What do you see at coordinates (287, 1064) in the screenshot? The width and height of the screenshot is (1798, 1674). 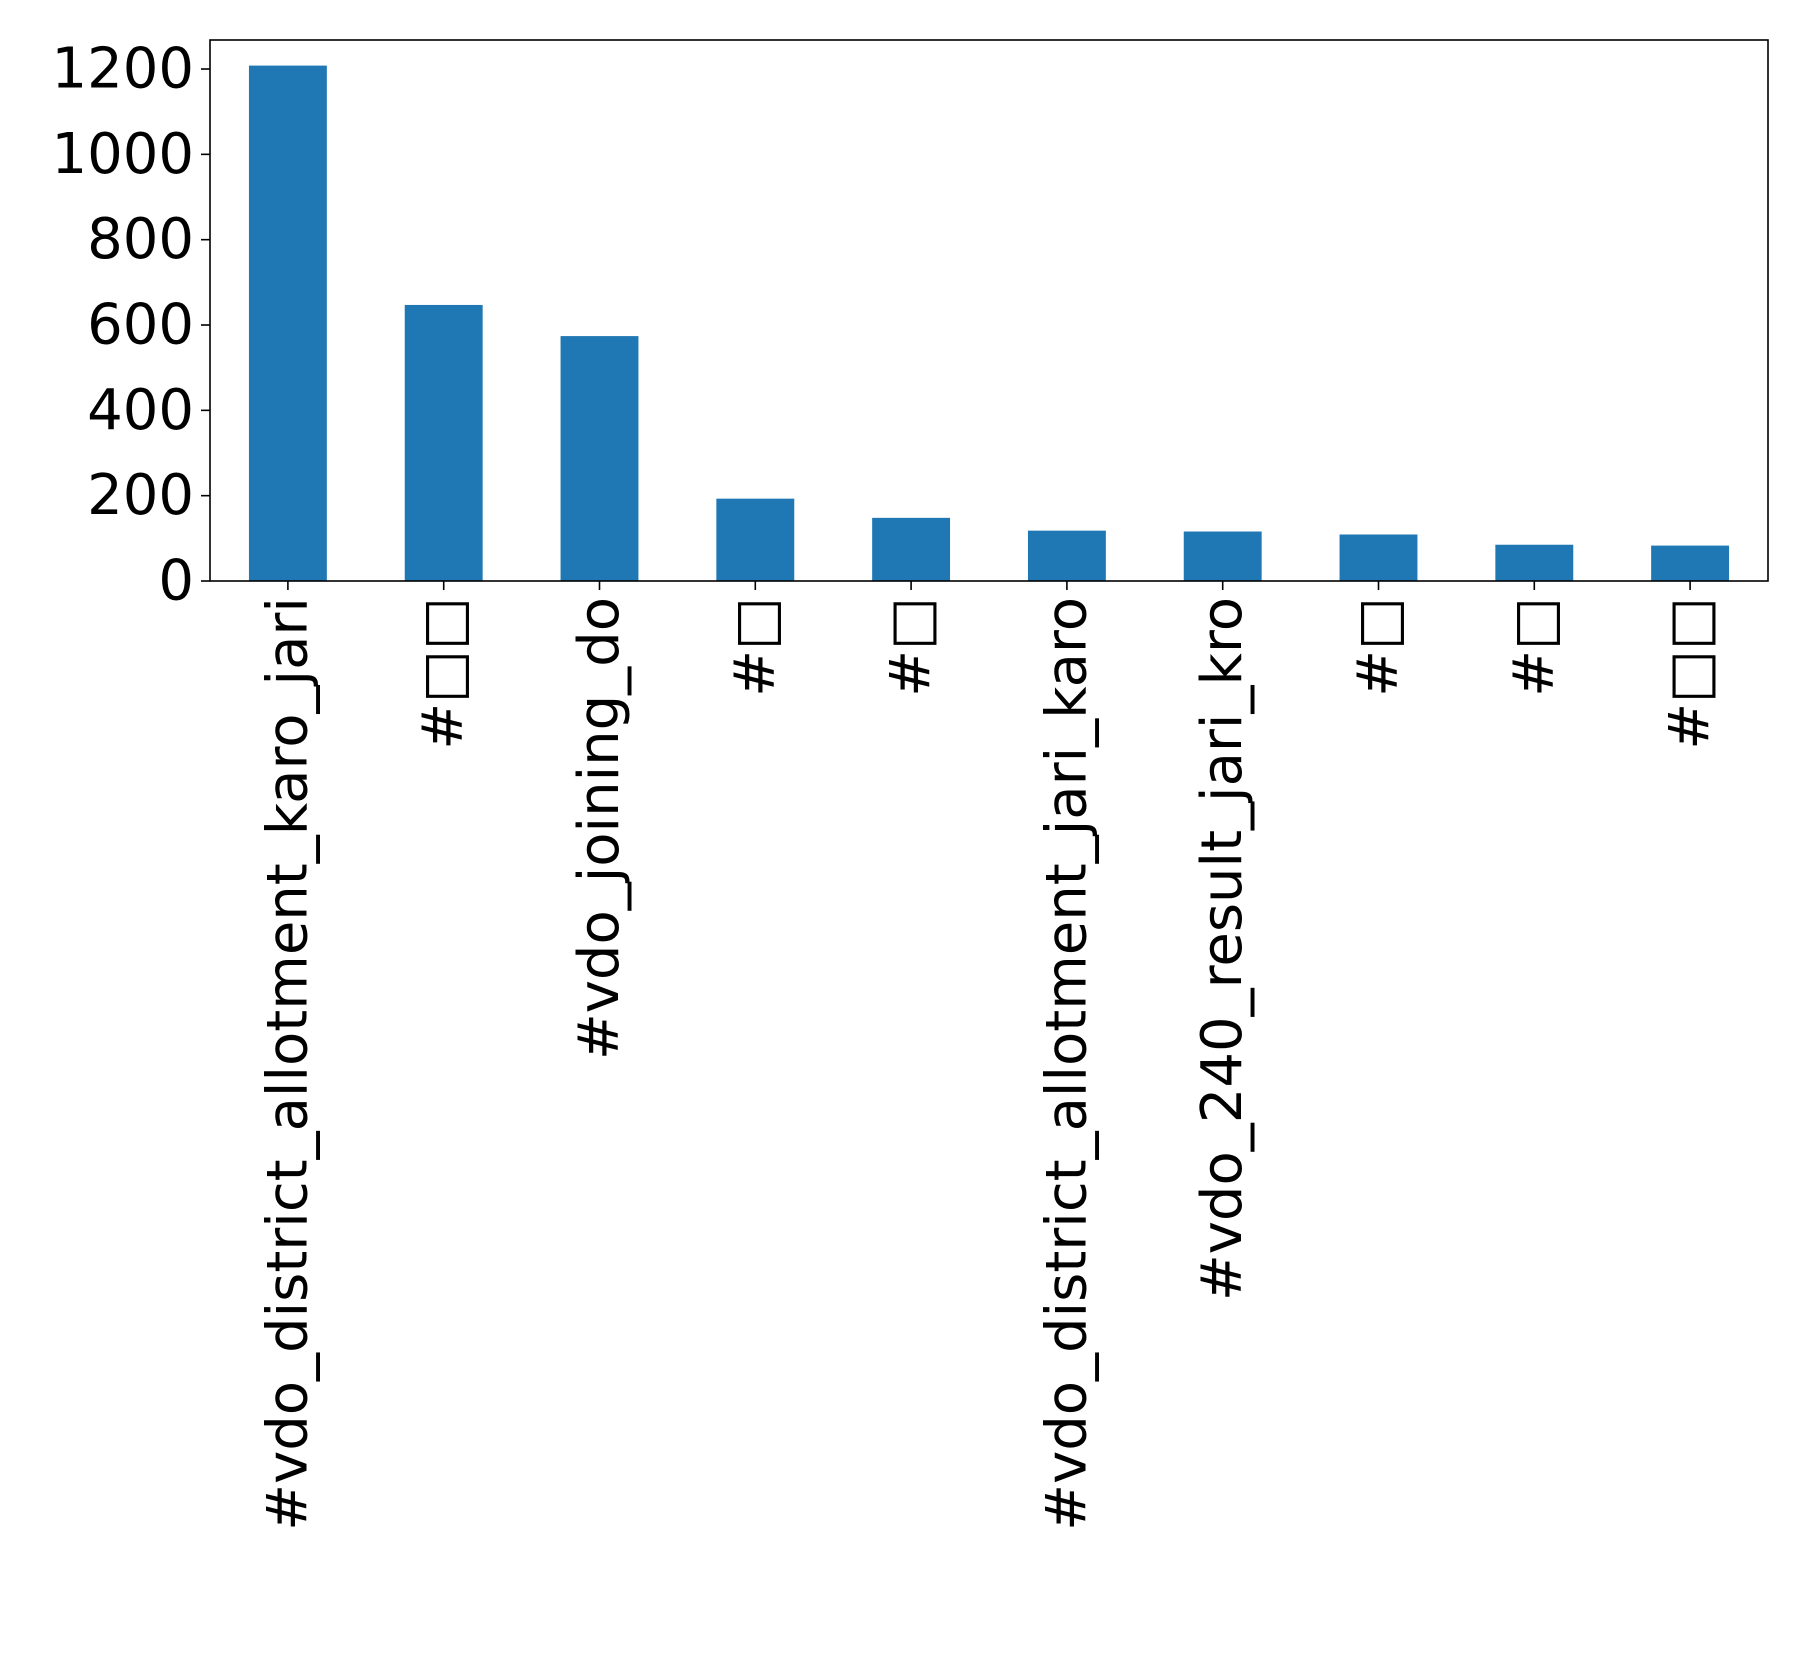 I see `x-tick-label-0: #vdo_district_allotment_karo_jari` at bounding box center [287, 1064].